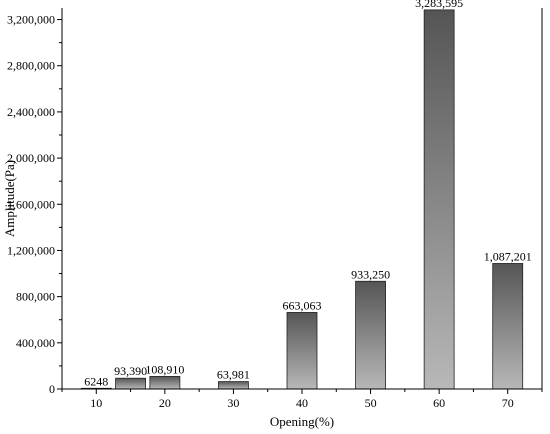 This screenshot has height=434, width=550. What do you see at coordinates (31, 204) in the screenshot?
I see `y-tick-label-4: 1,600,000` at bounding box center [31, 204].